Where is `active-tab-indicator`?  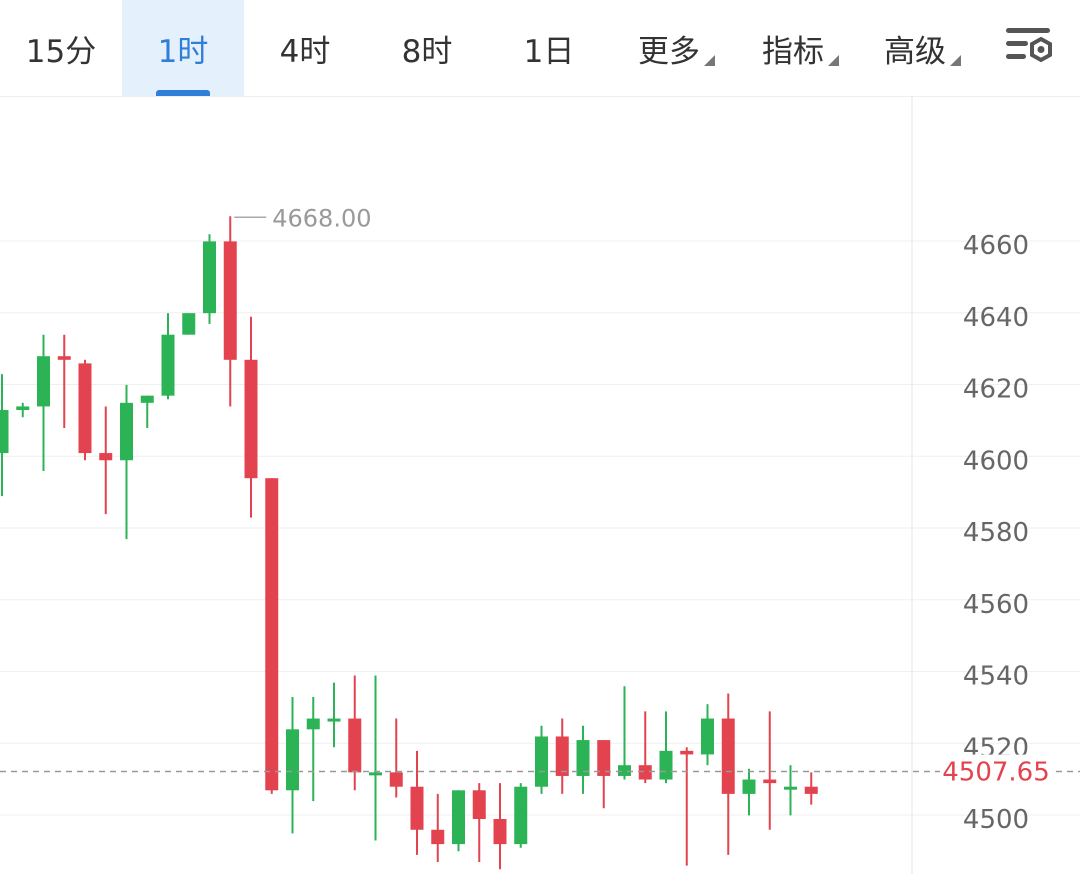
active-tab-indicator is located at coordinates (183, 93).